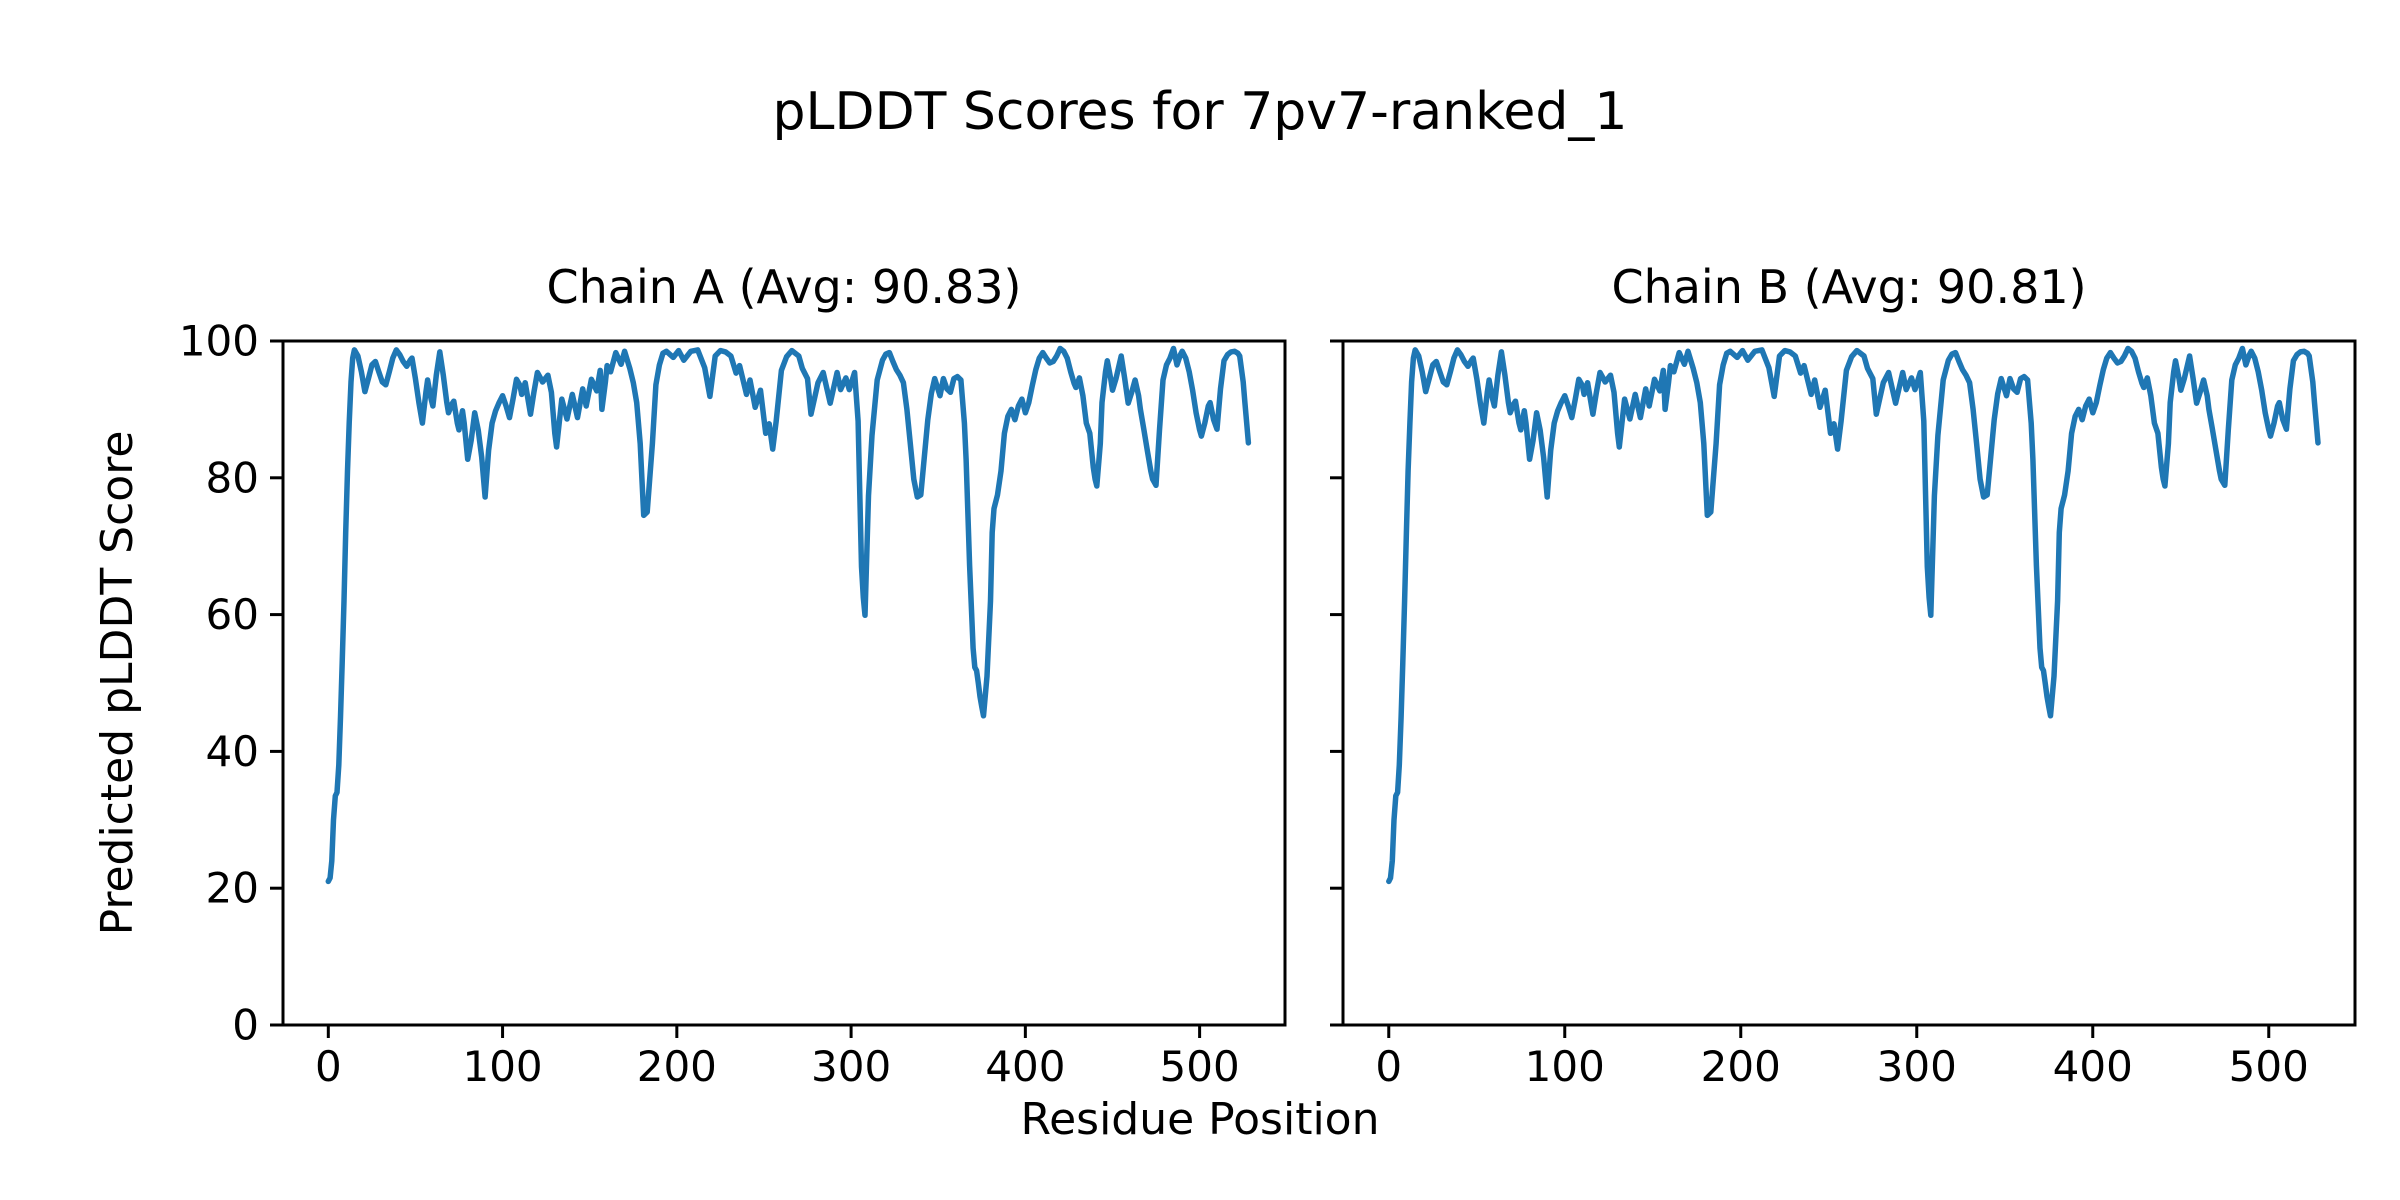 The height and width of the screenshot is (1200, 2400). Describe the element at coordinates (232, 888) in the screenshot. I see `y-tick-label-chain-a: 20` at that location.